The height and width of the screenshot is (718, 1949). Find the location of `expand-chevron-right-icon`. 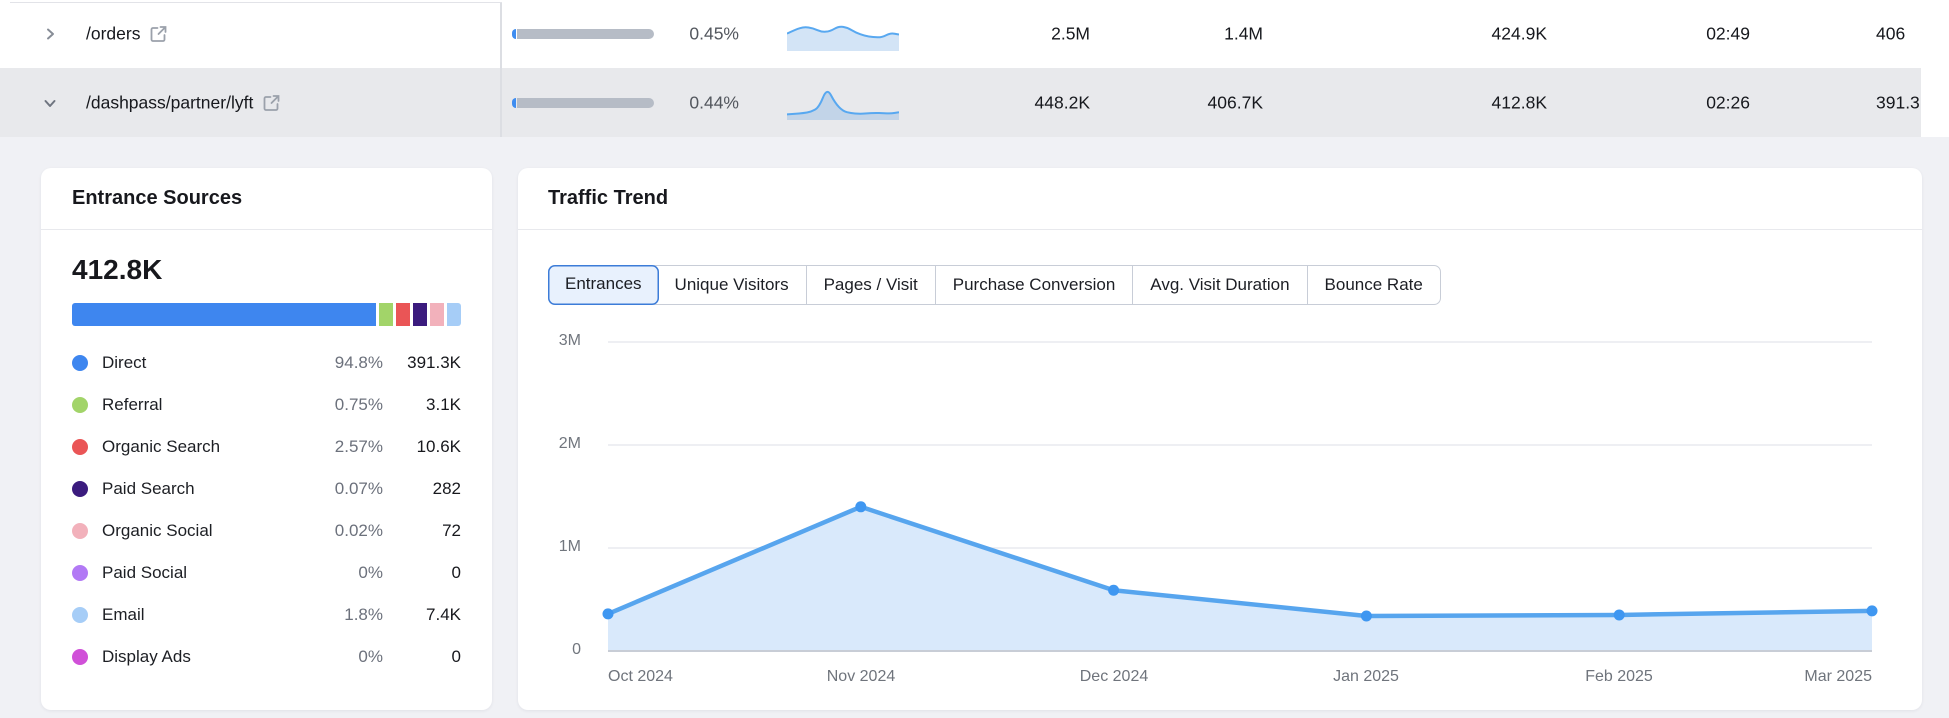

expand-chevron-right-icon is located at coordinates (50, 34).